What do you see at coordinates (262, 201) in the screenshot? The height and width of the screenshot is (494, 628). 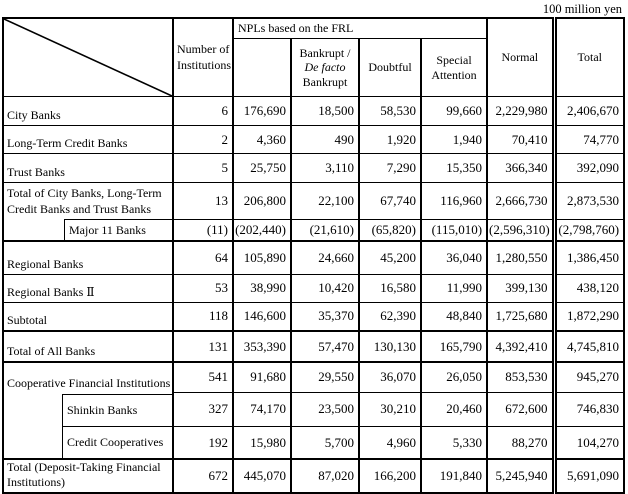 I see `value-cell: 206,800` at bounding box center [262, 201].